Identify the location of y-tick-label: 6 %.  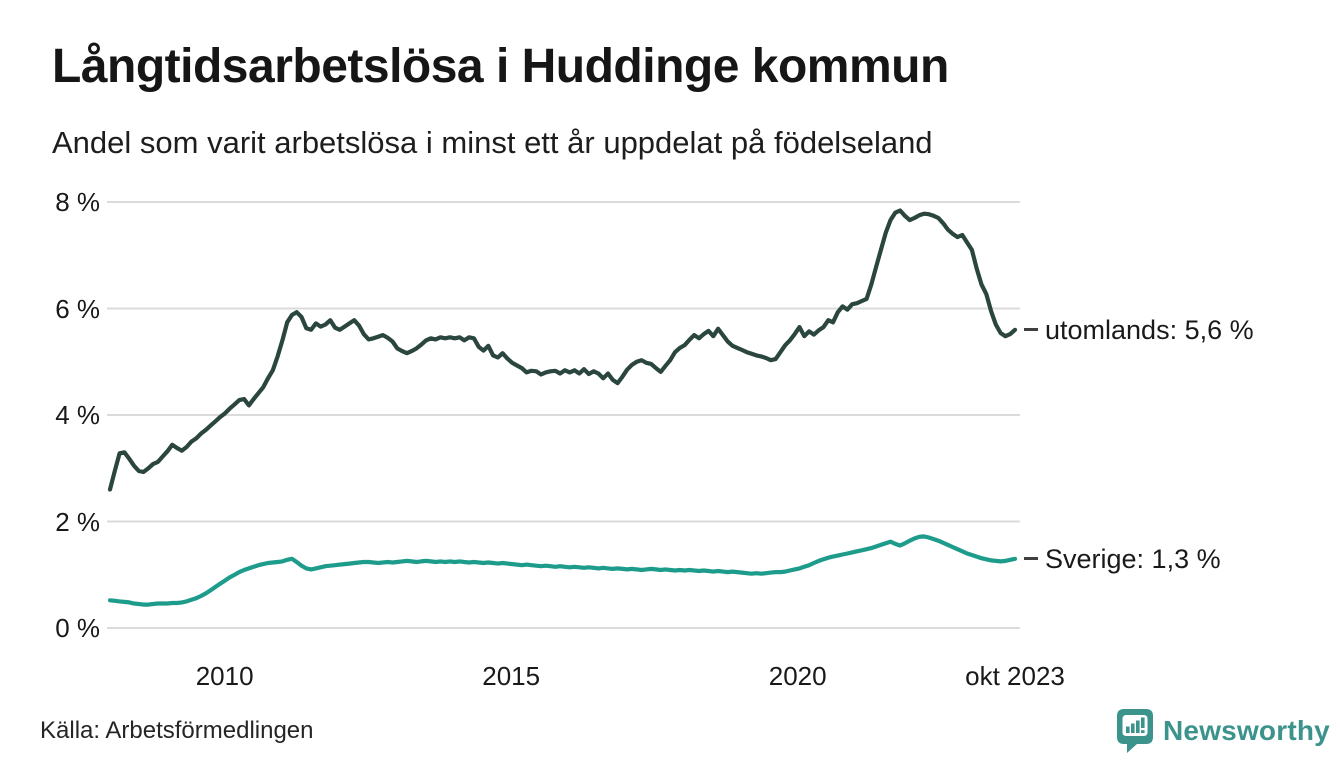
(77, 308).